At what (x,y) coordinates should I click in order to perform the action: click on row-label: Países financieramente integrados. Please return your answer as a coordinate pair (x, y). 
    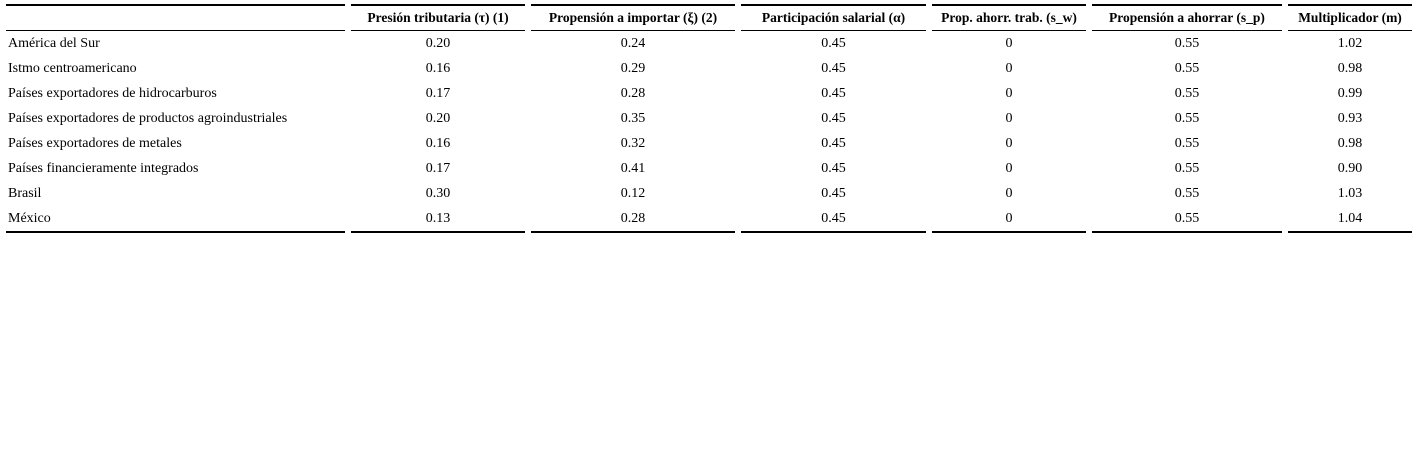
    Looking at the image, I should click on (103, 168).